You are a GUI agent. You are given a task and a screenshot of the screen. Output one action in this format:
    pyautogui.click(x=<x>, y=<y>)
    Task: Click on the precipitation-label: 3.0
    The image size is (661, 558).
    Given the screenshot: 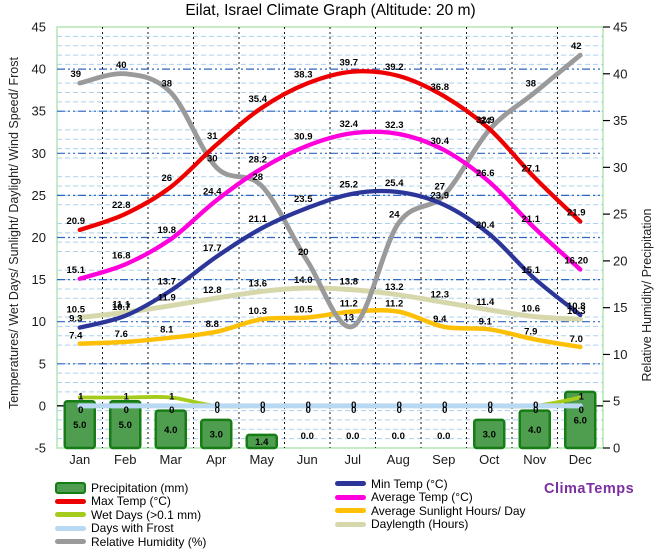 What is the action you would take?
    pyautogui.click(x=489, y=434)
    